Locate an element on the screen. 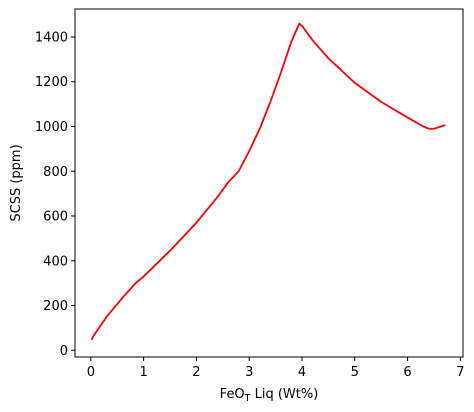 The width and height of the screenshot is (474, 412). x-tick-label: 2 is located at coordinates (196, 372).